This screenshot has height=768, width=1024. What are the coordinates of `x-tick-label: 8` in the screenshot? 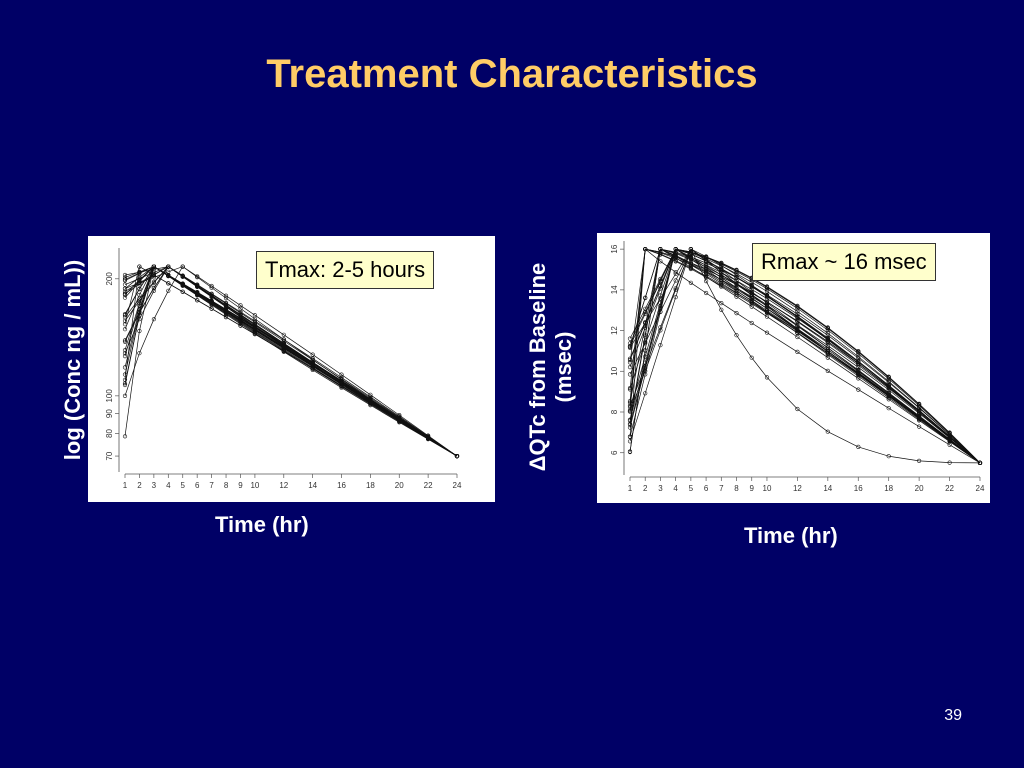 It's located at (226, 485).